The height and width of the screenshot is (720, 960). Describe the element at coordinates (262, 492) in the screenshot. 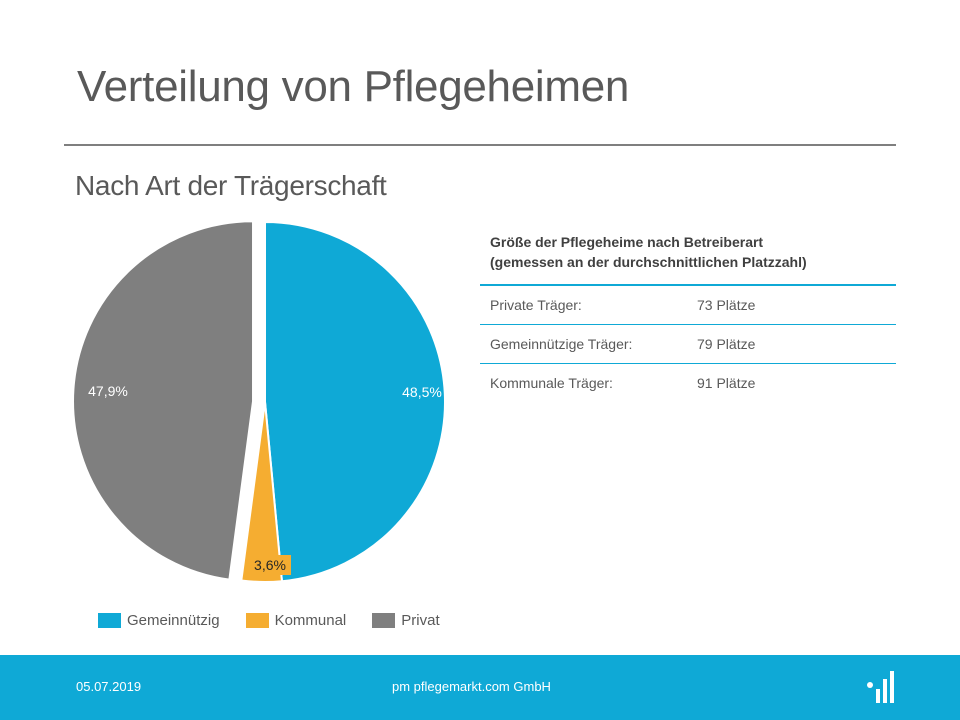

I see `pie-slice-kommunal` at that location.